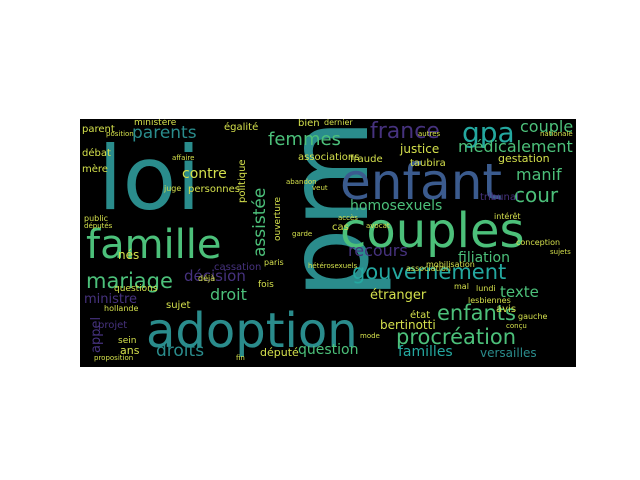  Describe the element at coordinates (266, 285) in the screenshot. I see `word-fois: fois` at that location.